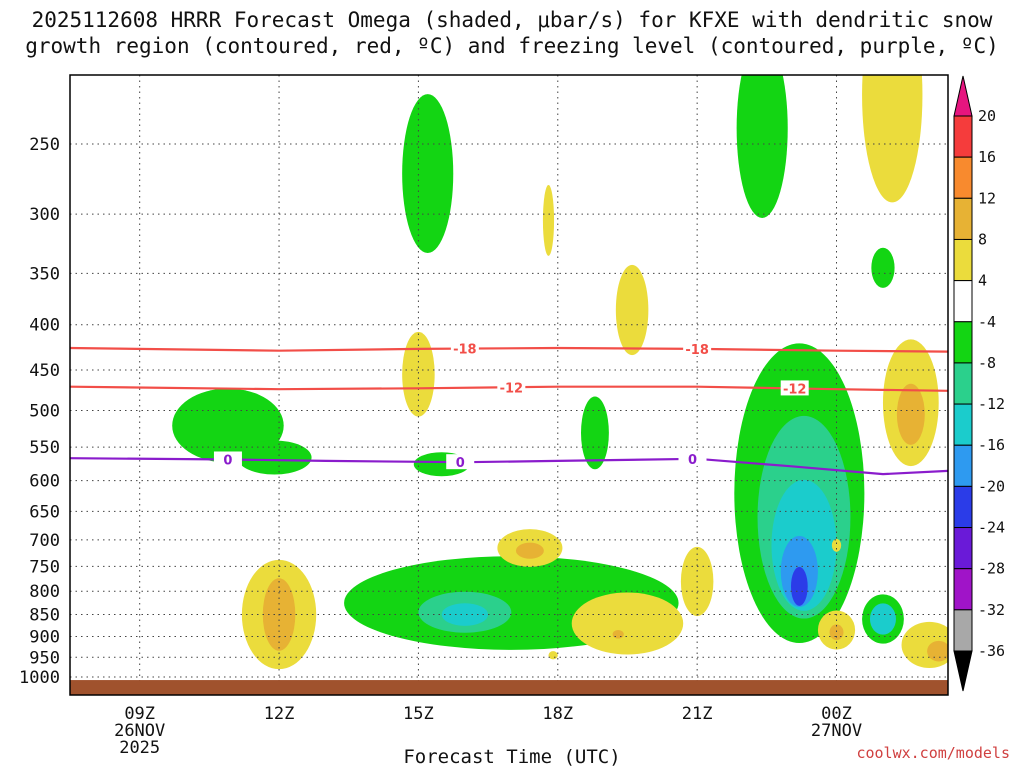 The width and height of the screenshot is (1024, 768). Describe the element at coordinates (44, 215) in the screenshot. I see `y-tick-label-300: 300` at that location.